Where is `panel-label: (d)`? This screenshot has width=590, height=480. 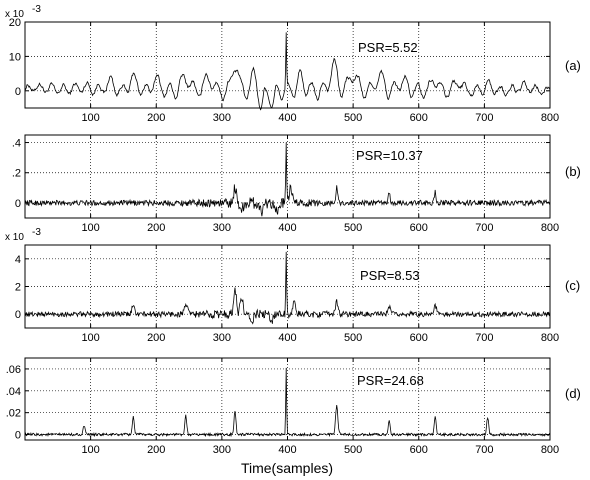 panel-label: (d) is located at coordinates (573, 393).